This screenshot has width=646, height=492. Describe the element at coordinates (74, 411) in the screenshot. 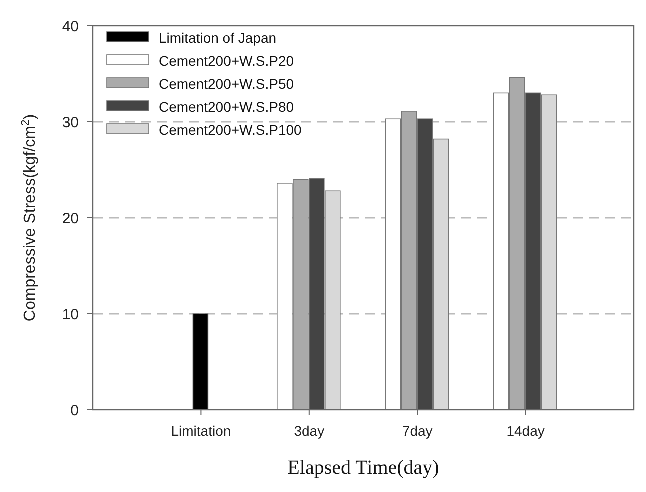

I see `y-tick-label: 0` at that location.